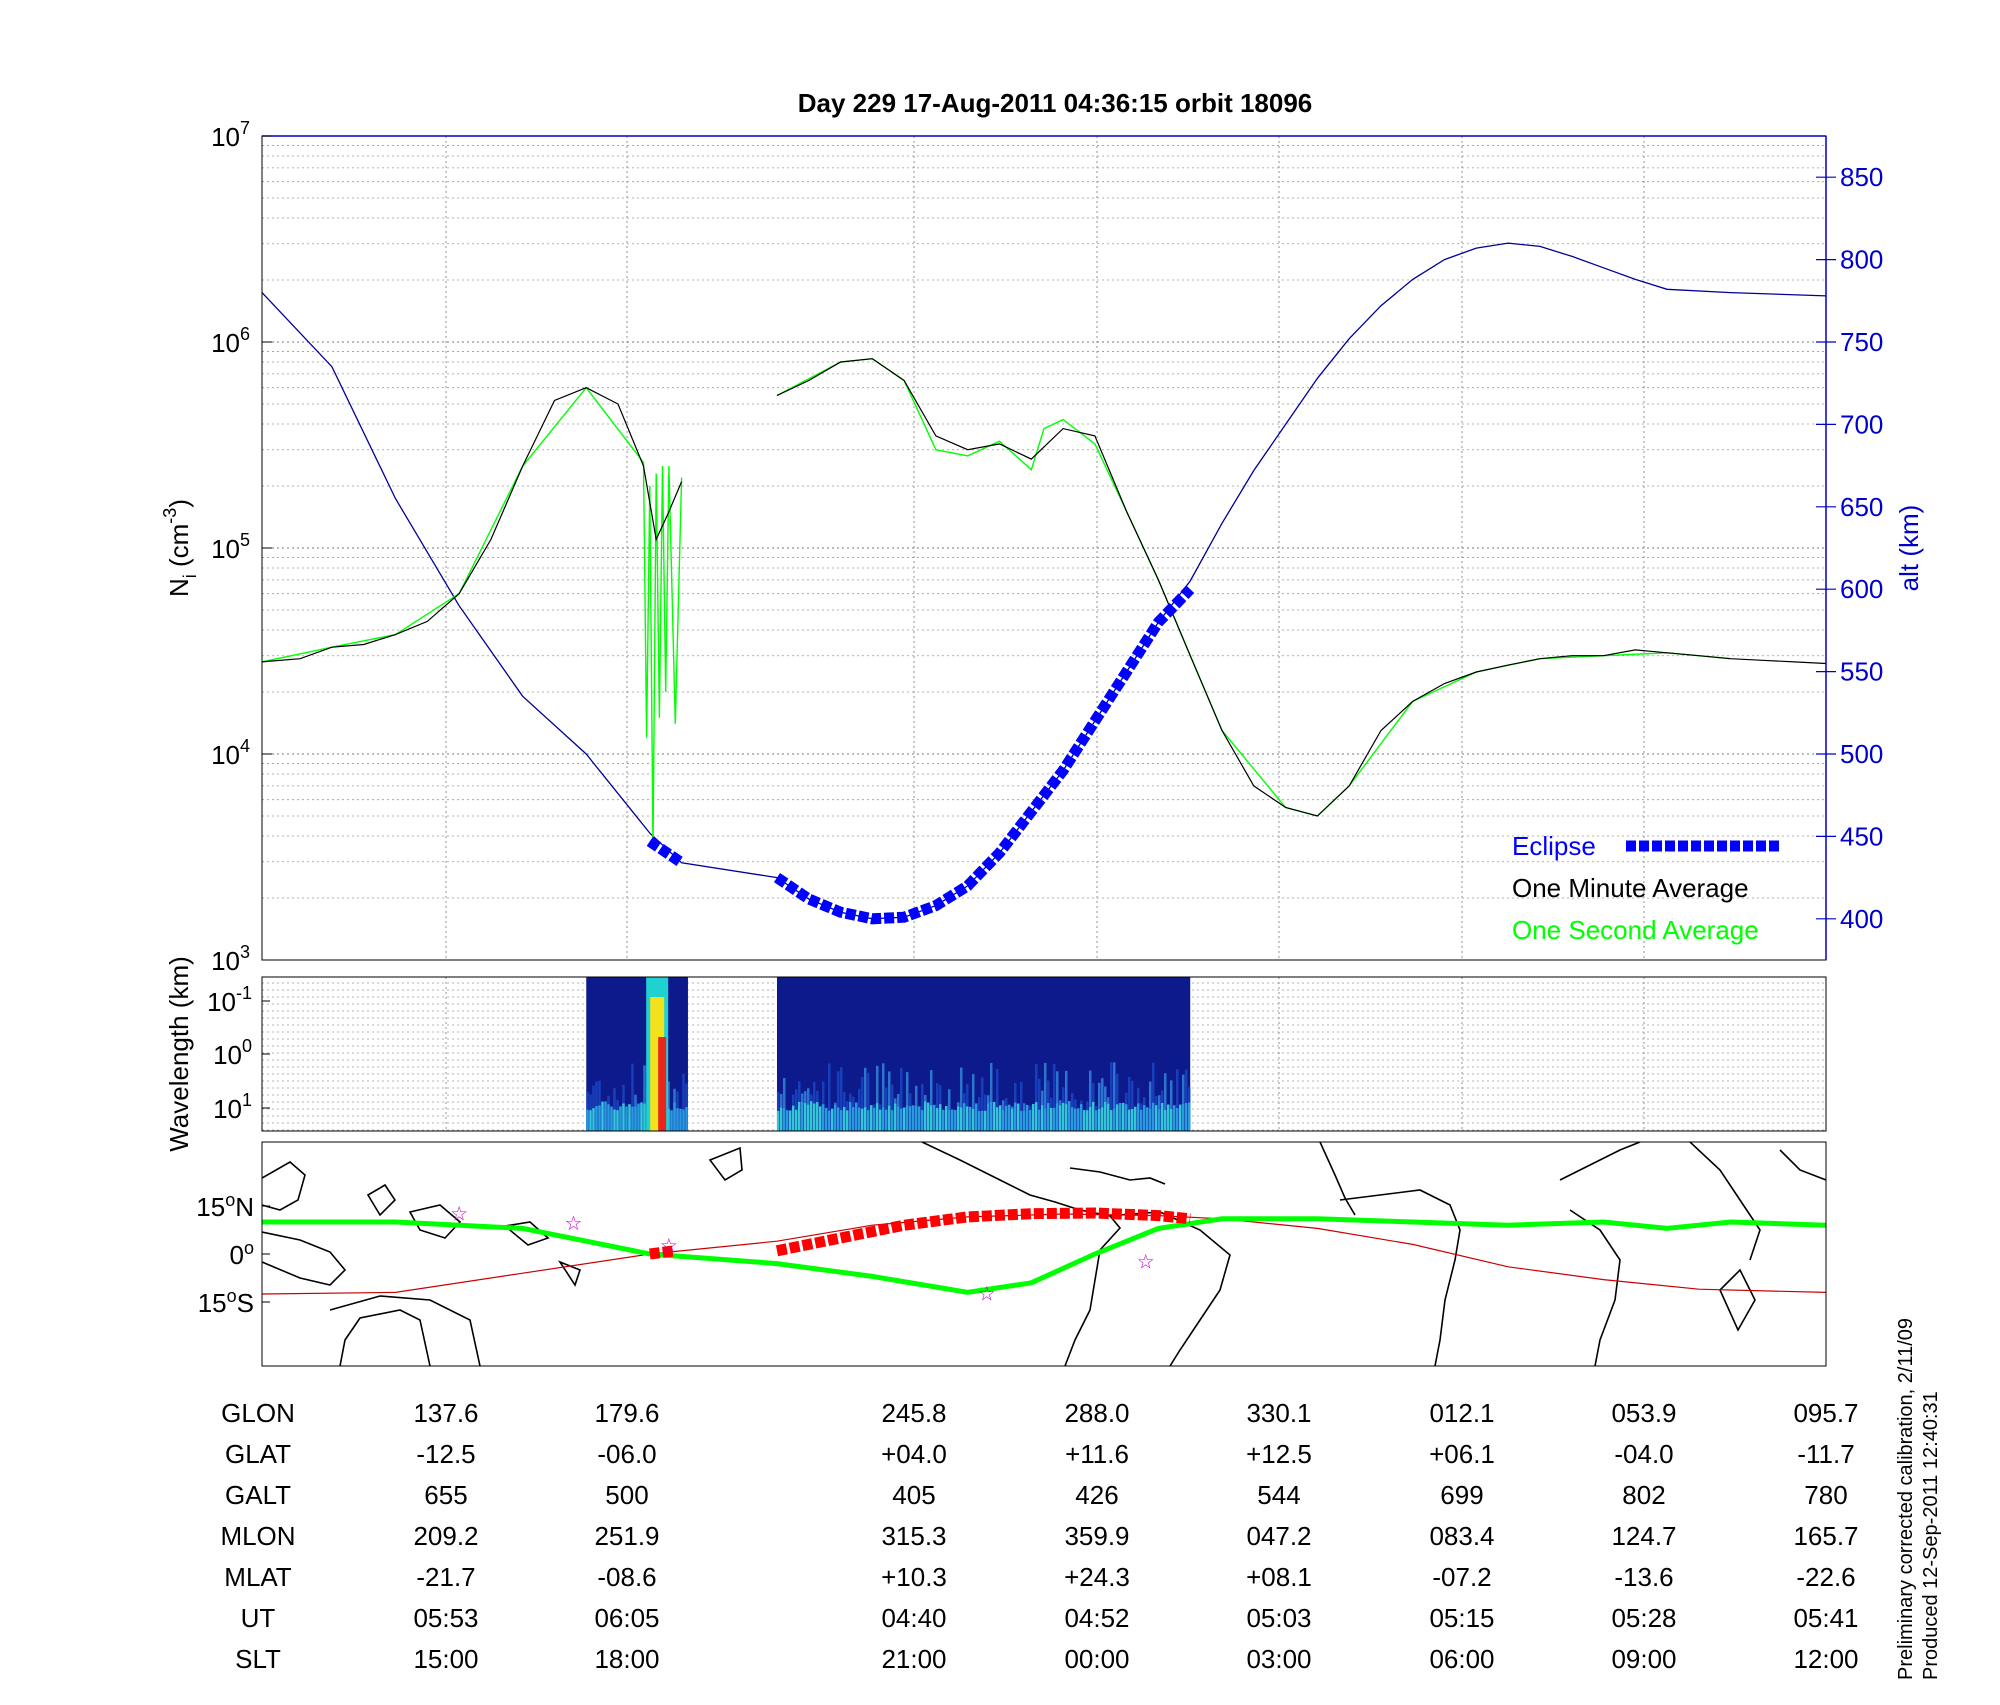 The width and height of the screenshot is (2000, 1705). What do you see at coordinates (1096, 1659) in the screenshot?
I see `table-cell: 00:00` at bounding box center [1096, 1659].